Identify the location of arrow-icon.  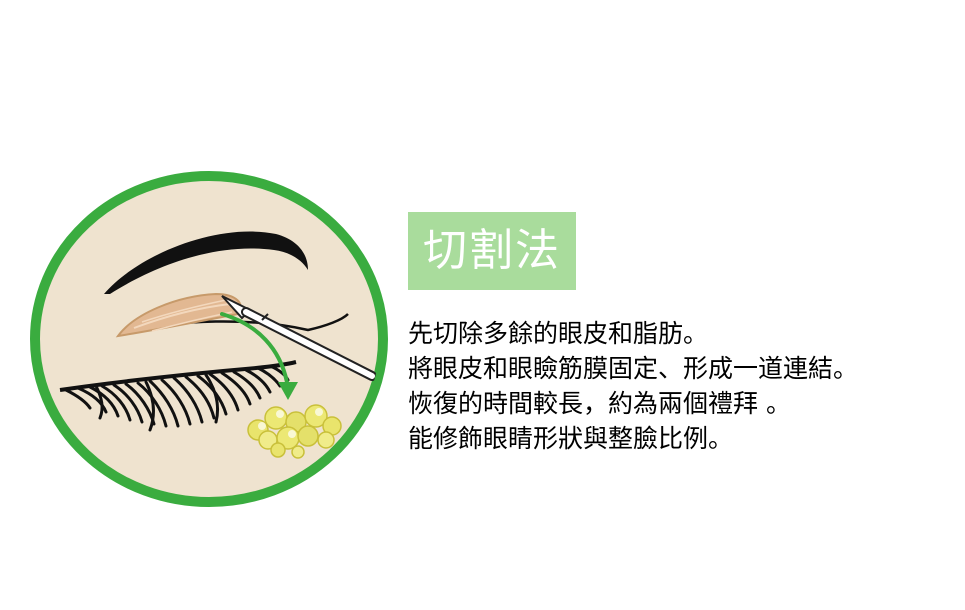
(255, 351).